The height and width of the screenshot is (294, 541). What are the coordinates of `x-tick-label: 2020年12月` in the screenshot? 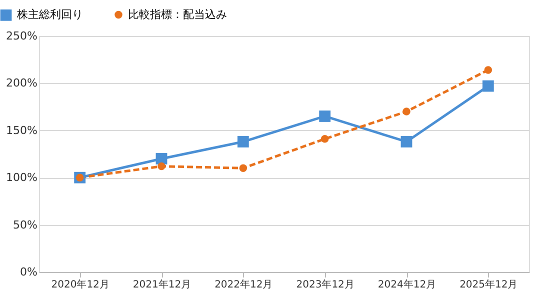 It's located at (80, 284).